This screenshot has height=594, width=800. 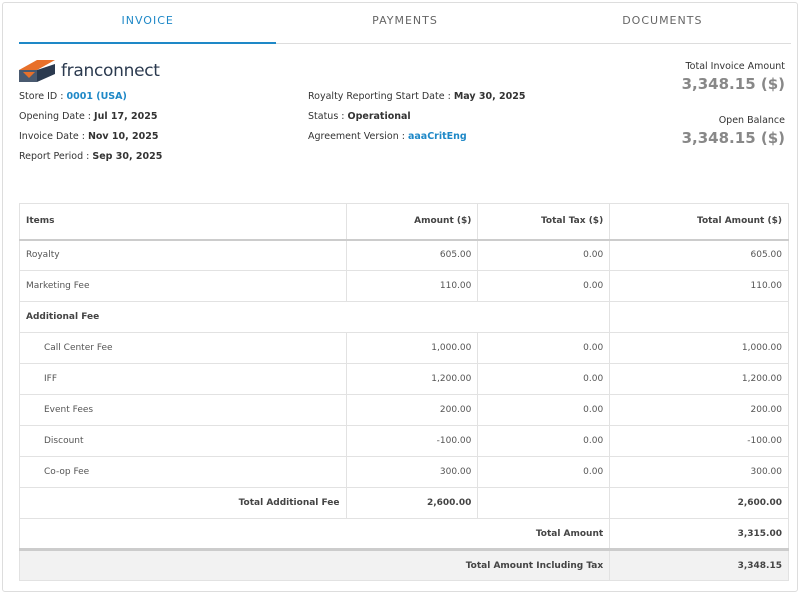 What do you see at coordinates (412, 503) in the screenshot?
I see `total-additional-fee-amount: 2,600.00` at bounding box center [412, 503].